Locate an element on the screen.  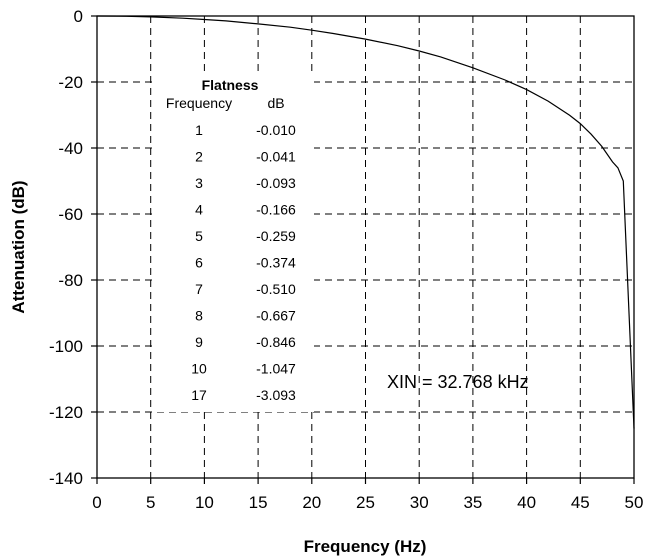
table-cell-frequency: 17 is located at coordinates (199, 395).